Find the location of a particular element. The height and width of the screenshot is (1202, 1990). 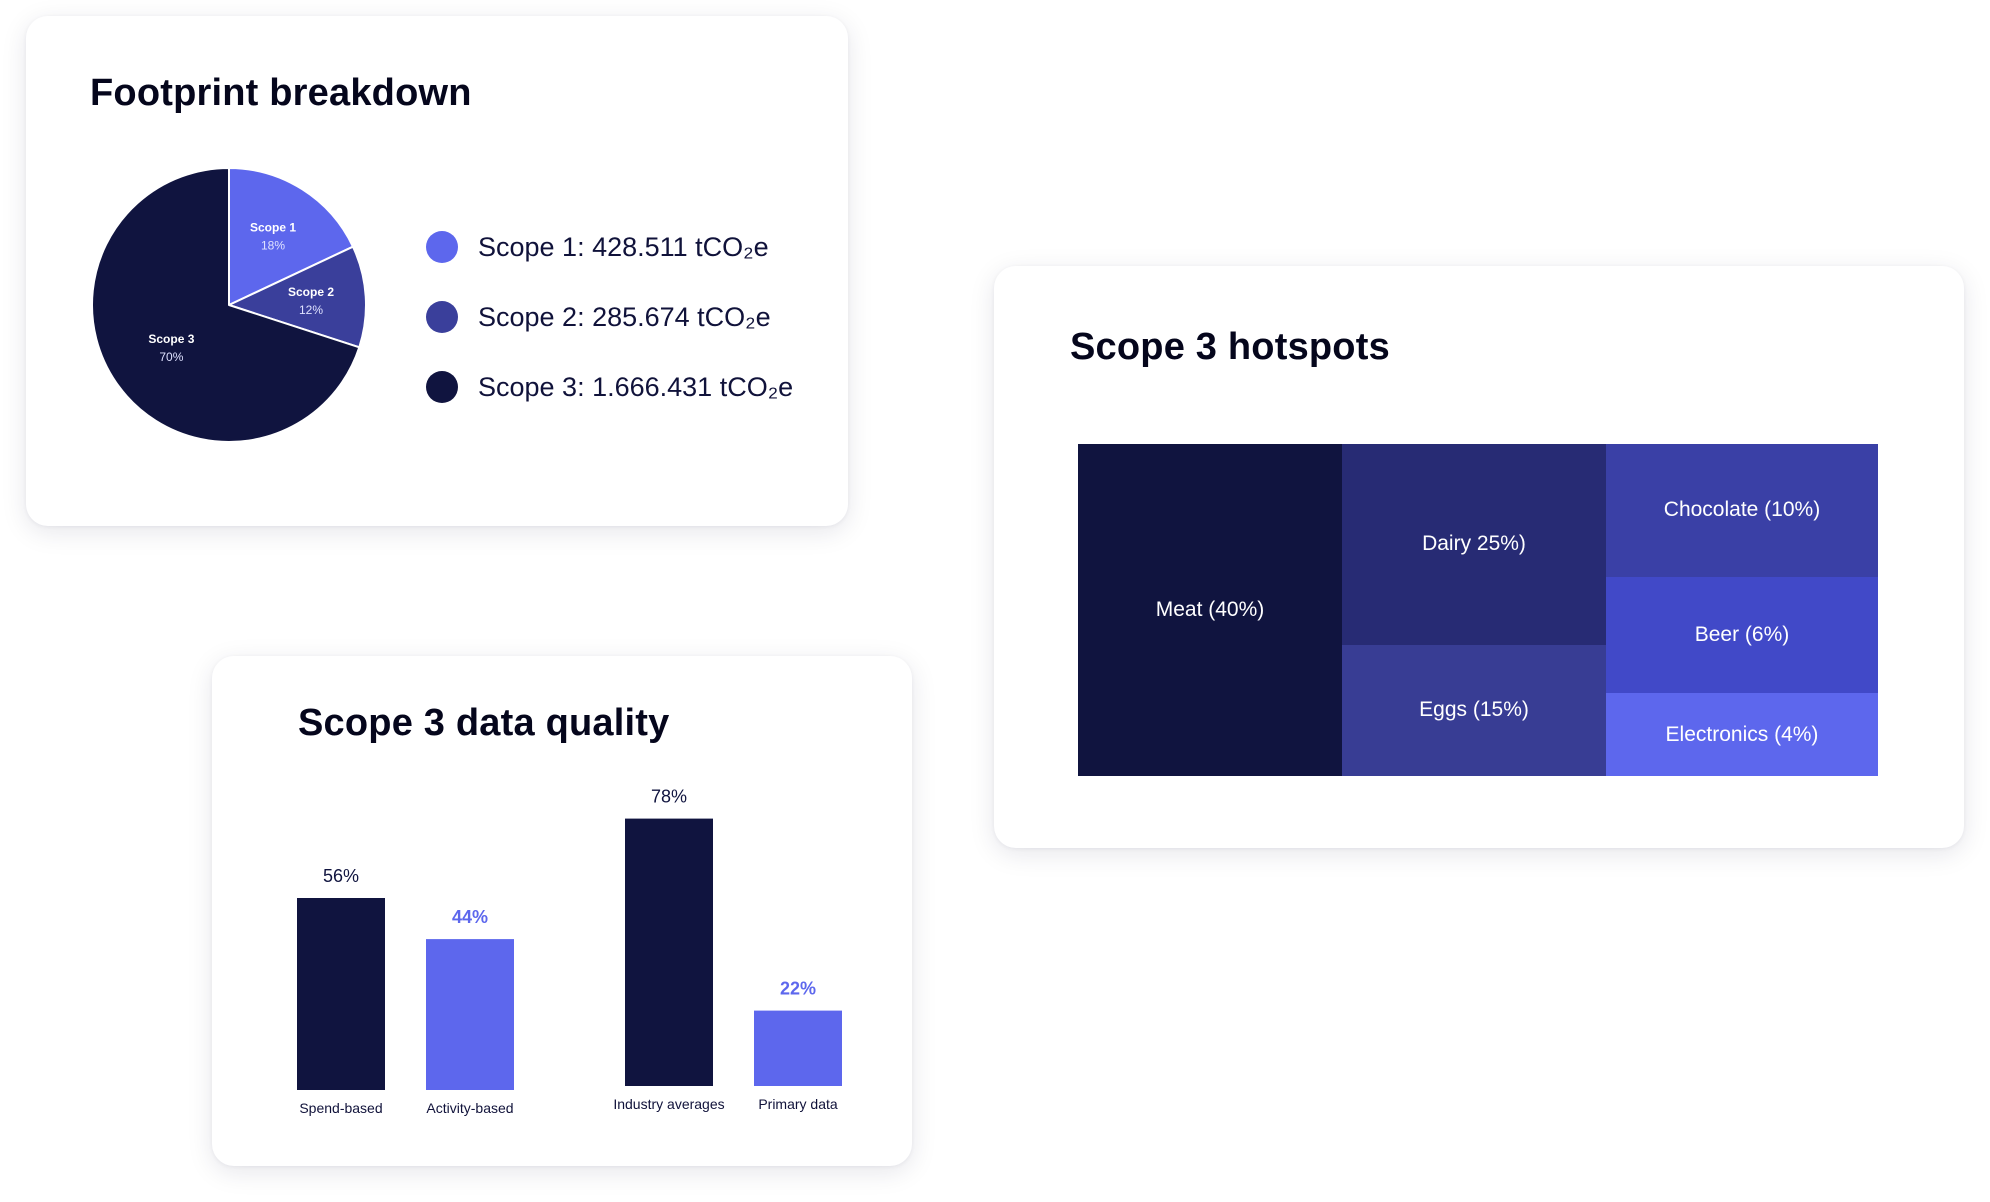

bar-value-activity-based: 44% is located at coordinates (470, 917).